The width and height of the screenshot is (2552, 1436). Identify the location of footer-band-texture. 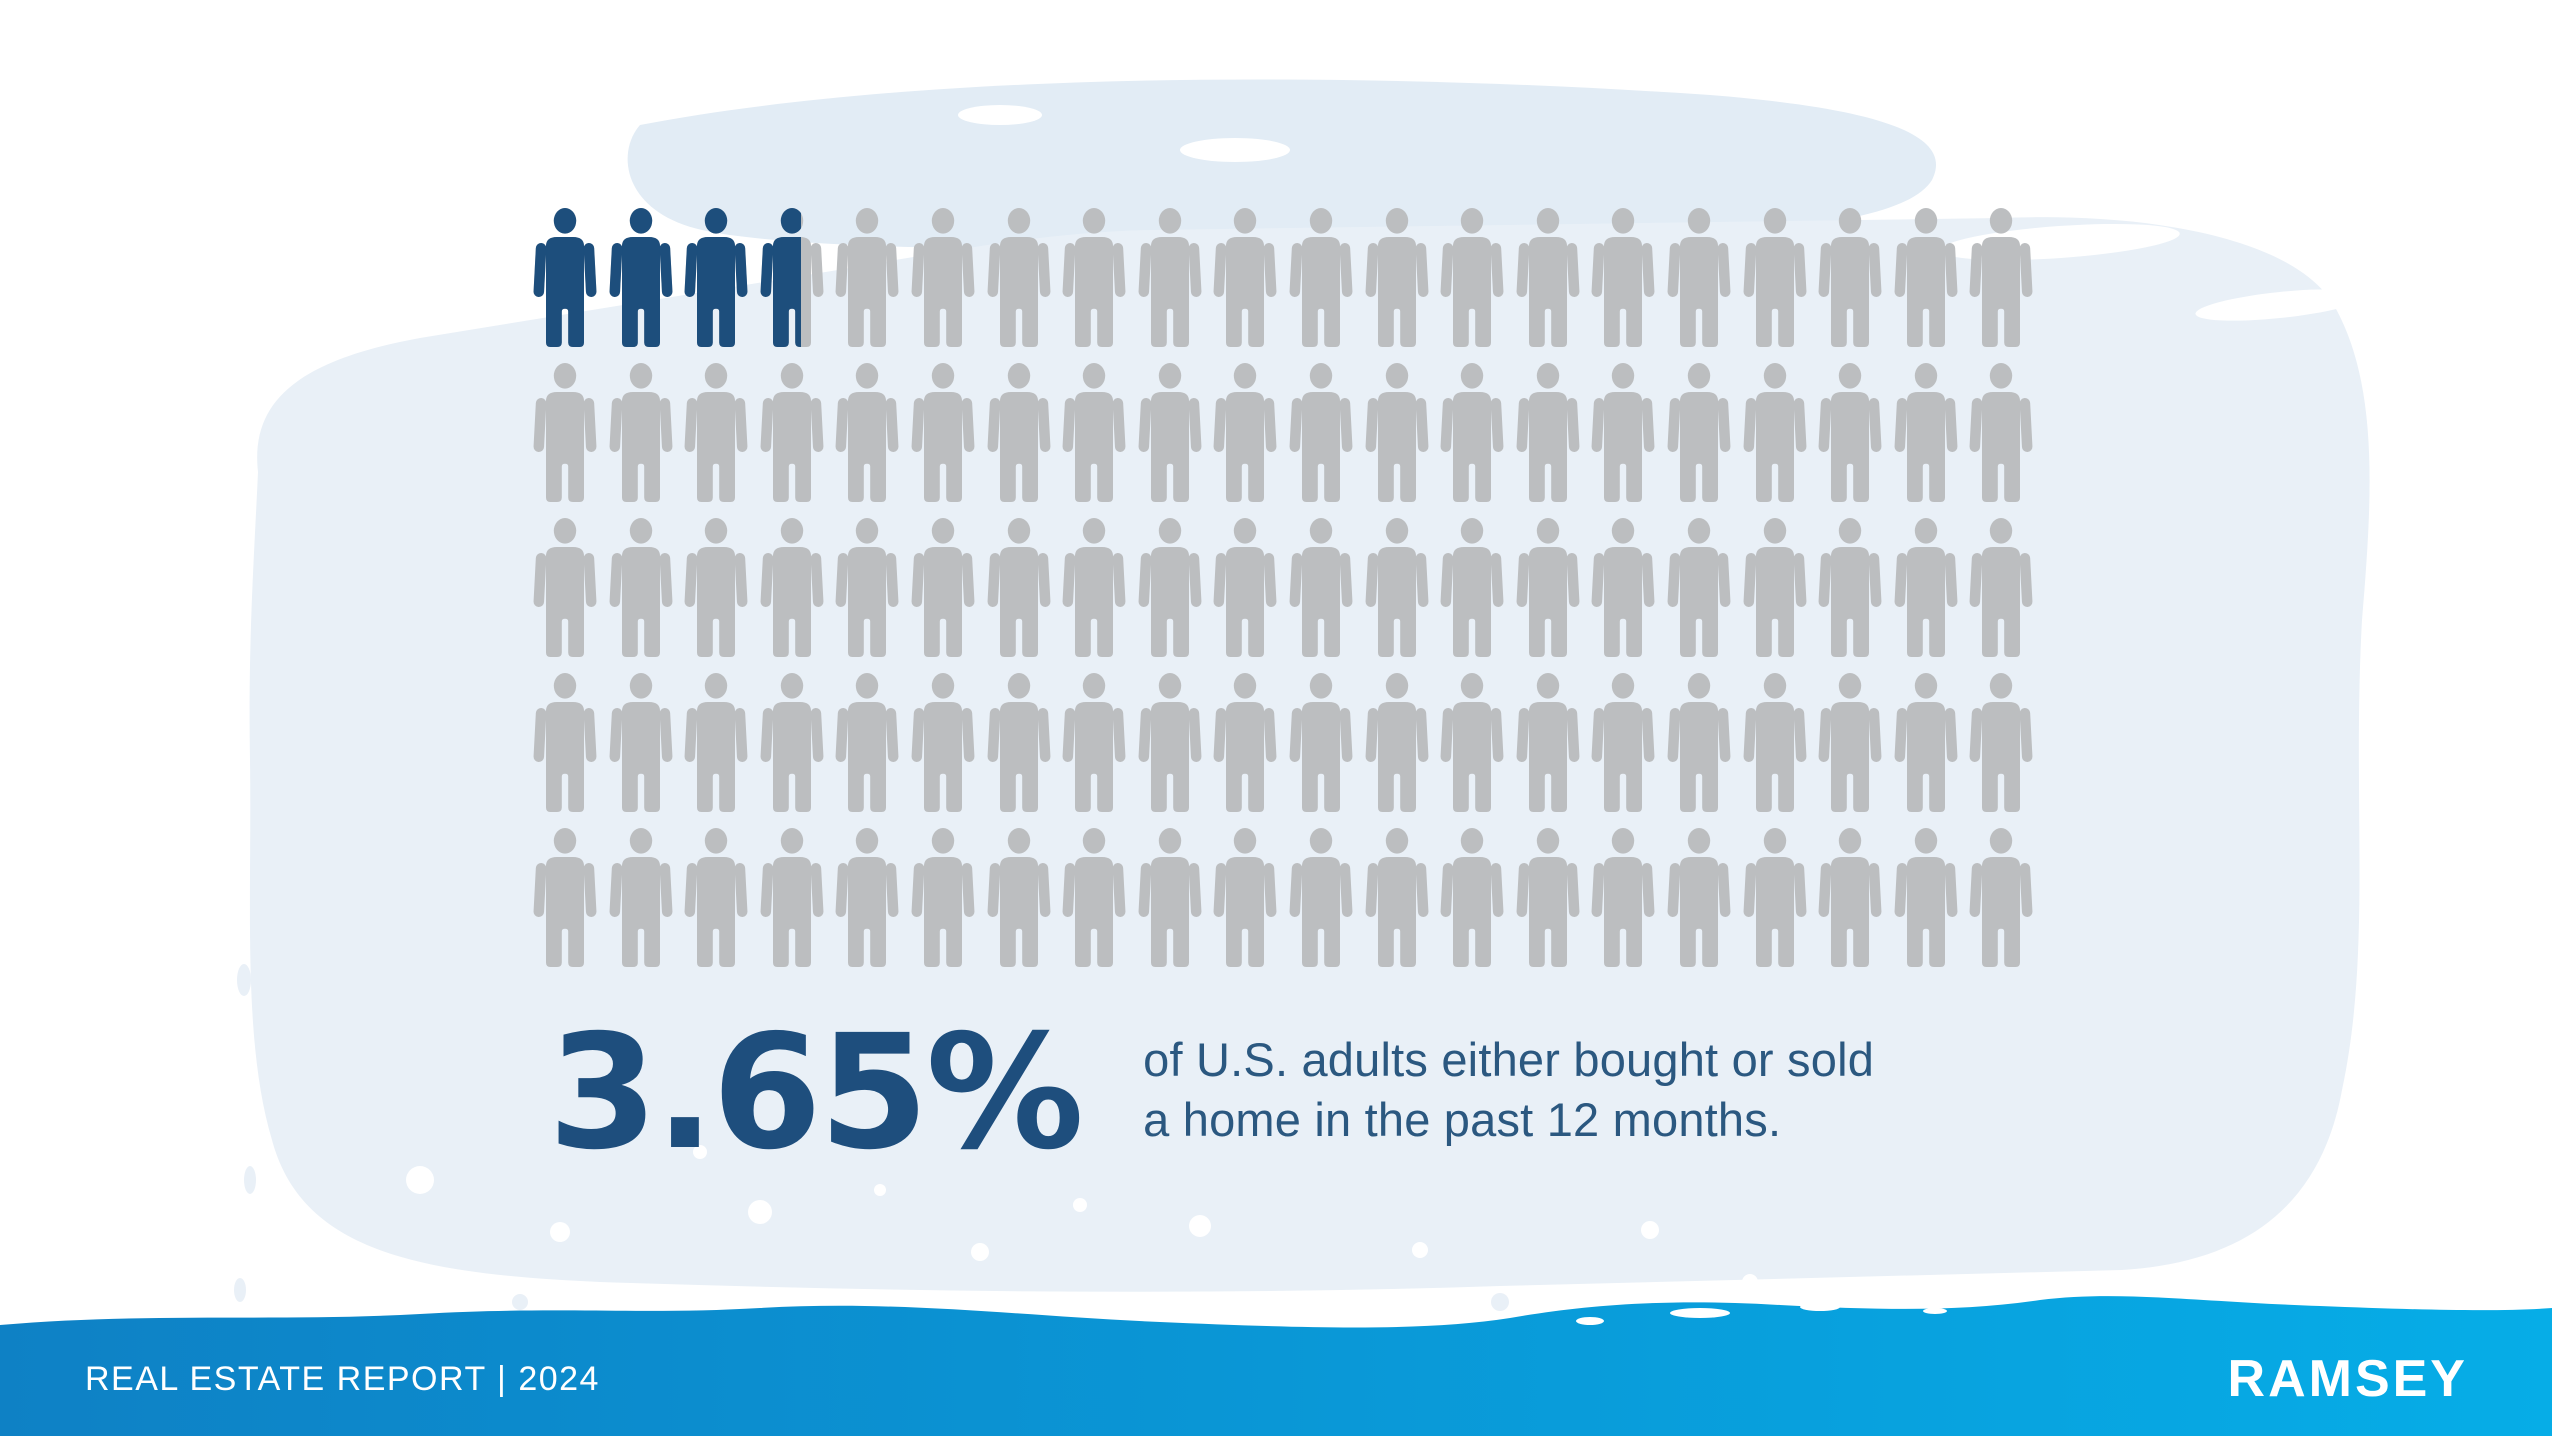
(1761, 1314).